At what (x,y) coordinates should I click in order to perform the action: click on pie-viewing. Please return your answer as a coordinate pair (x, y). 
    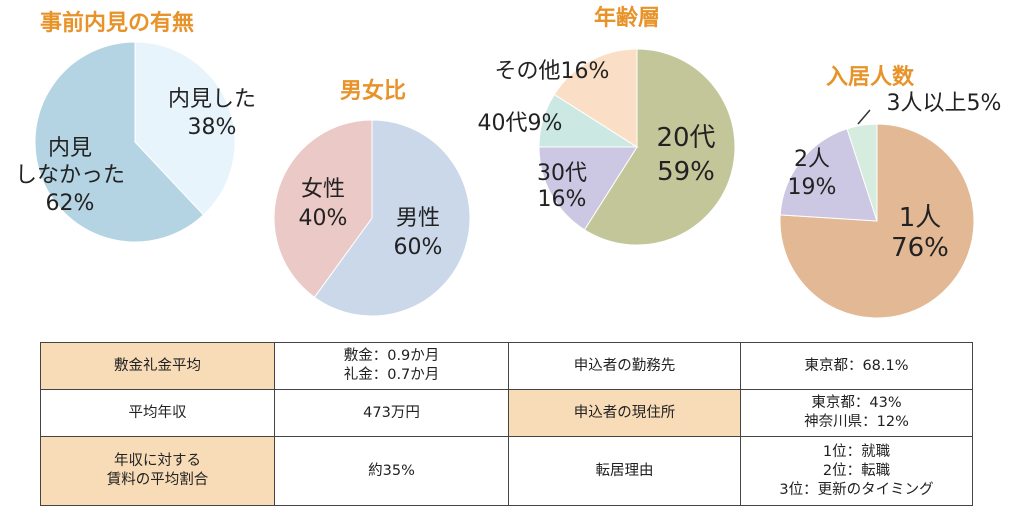
    Looking at the image, I should click on (135, 142).